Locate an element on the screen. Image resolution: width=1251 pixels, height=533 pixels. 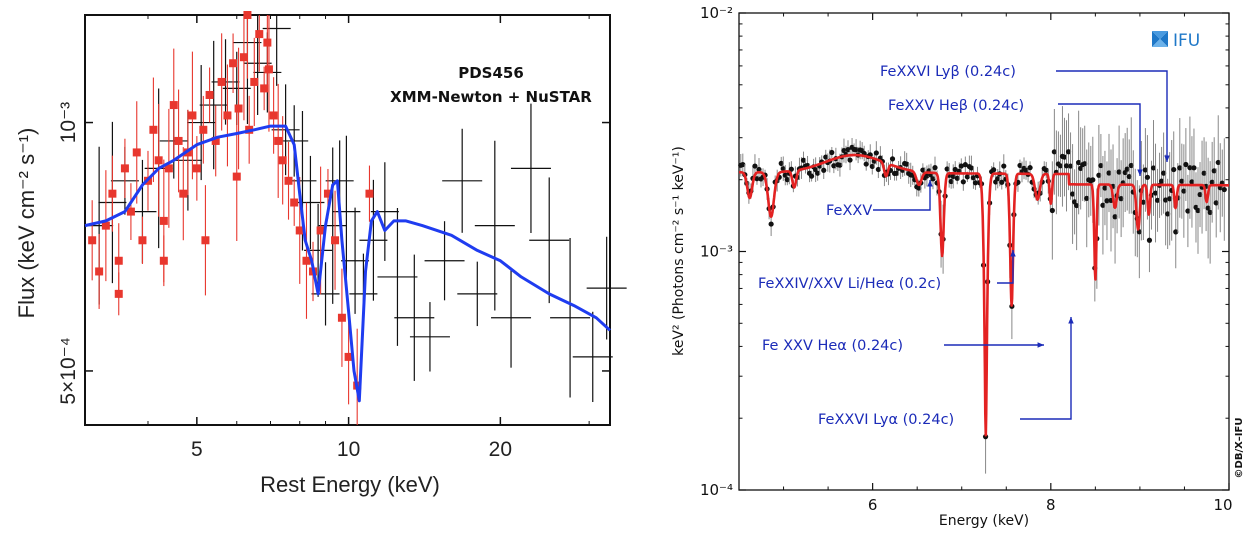
annotation-label: FeXXVI Lyα (0.24c) is located at coordinates (886, 420).